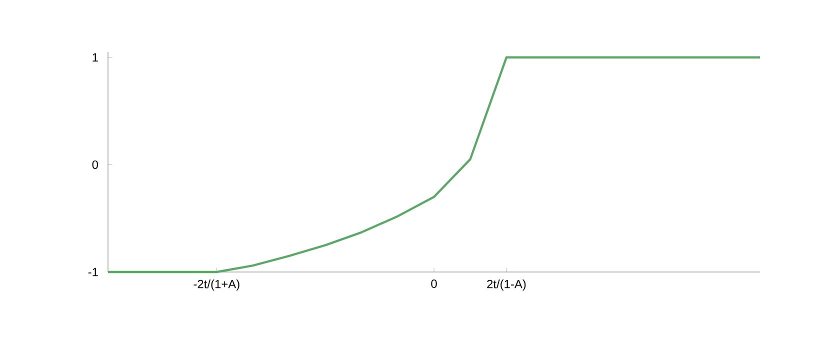 The image size is (840, 348). I want to click on x-tick-label: -2t/(1+A), so click(217, 285).